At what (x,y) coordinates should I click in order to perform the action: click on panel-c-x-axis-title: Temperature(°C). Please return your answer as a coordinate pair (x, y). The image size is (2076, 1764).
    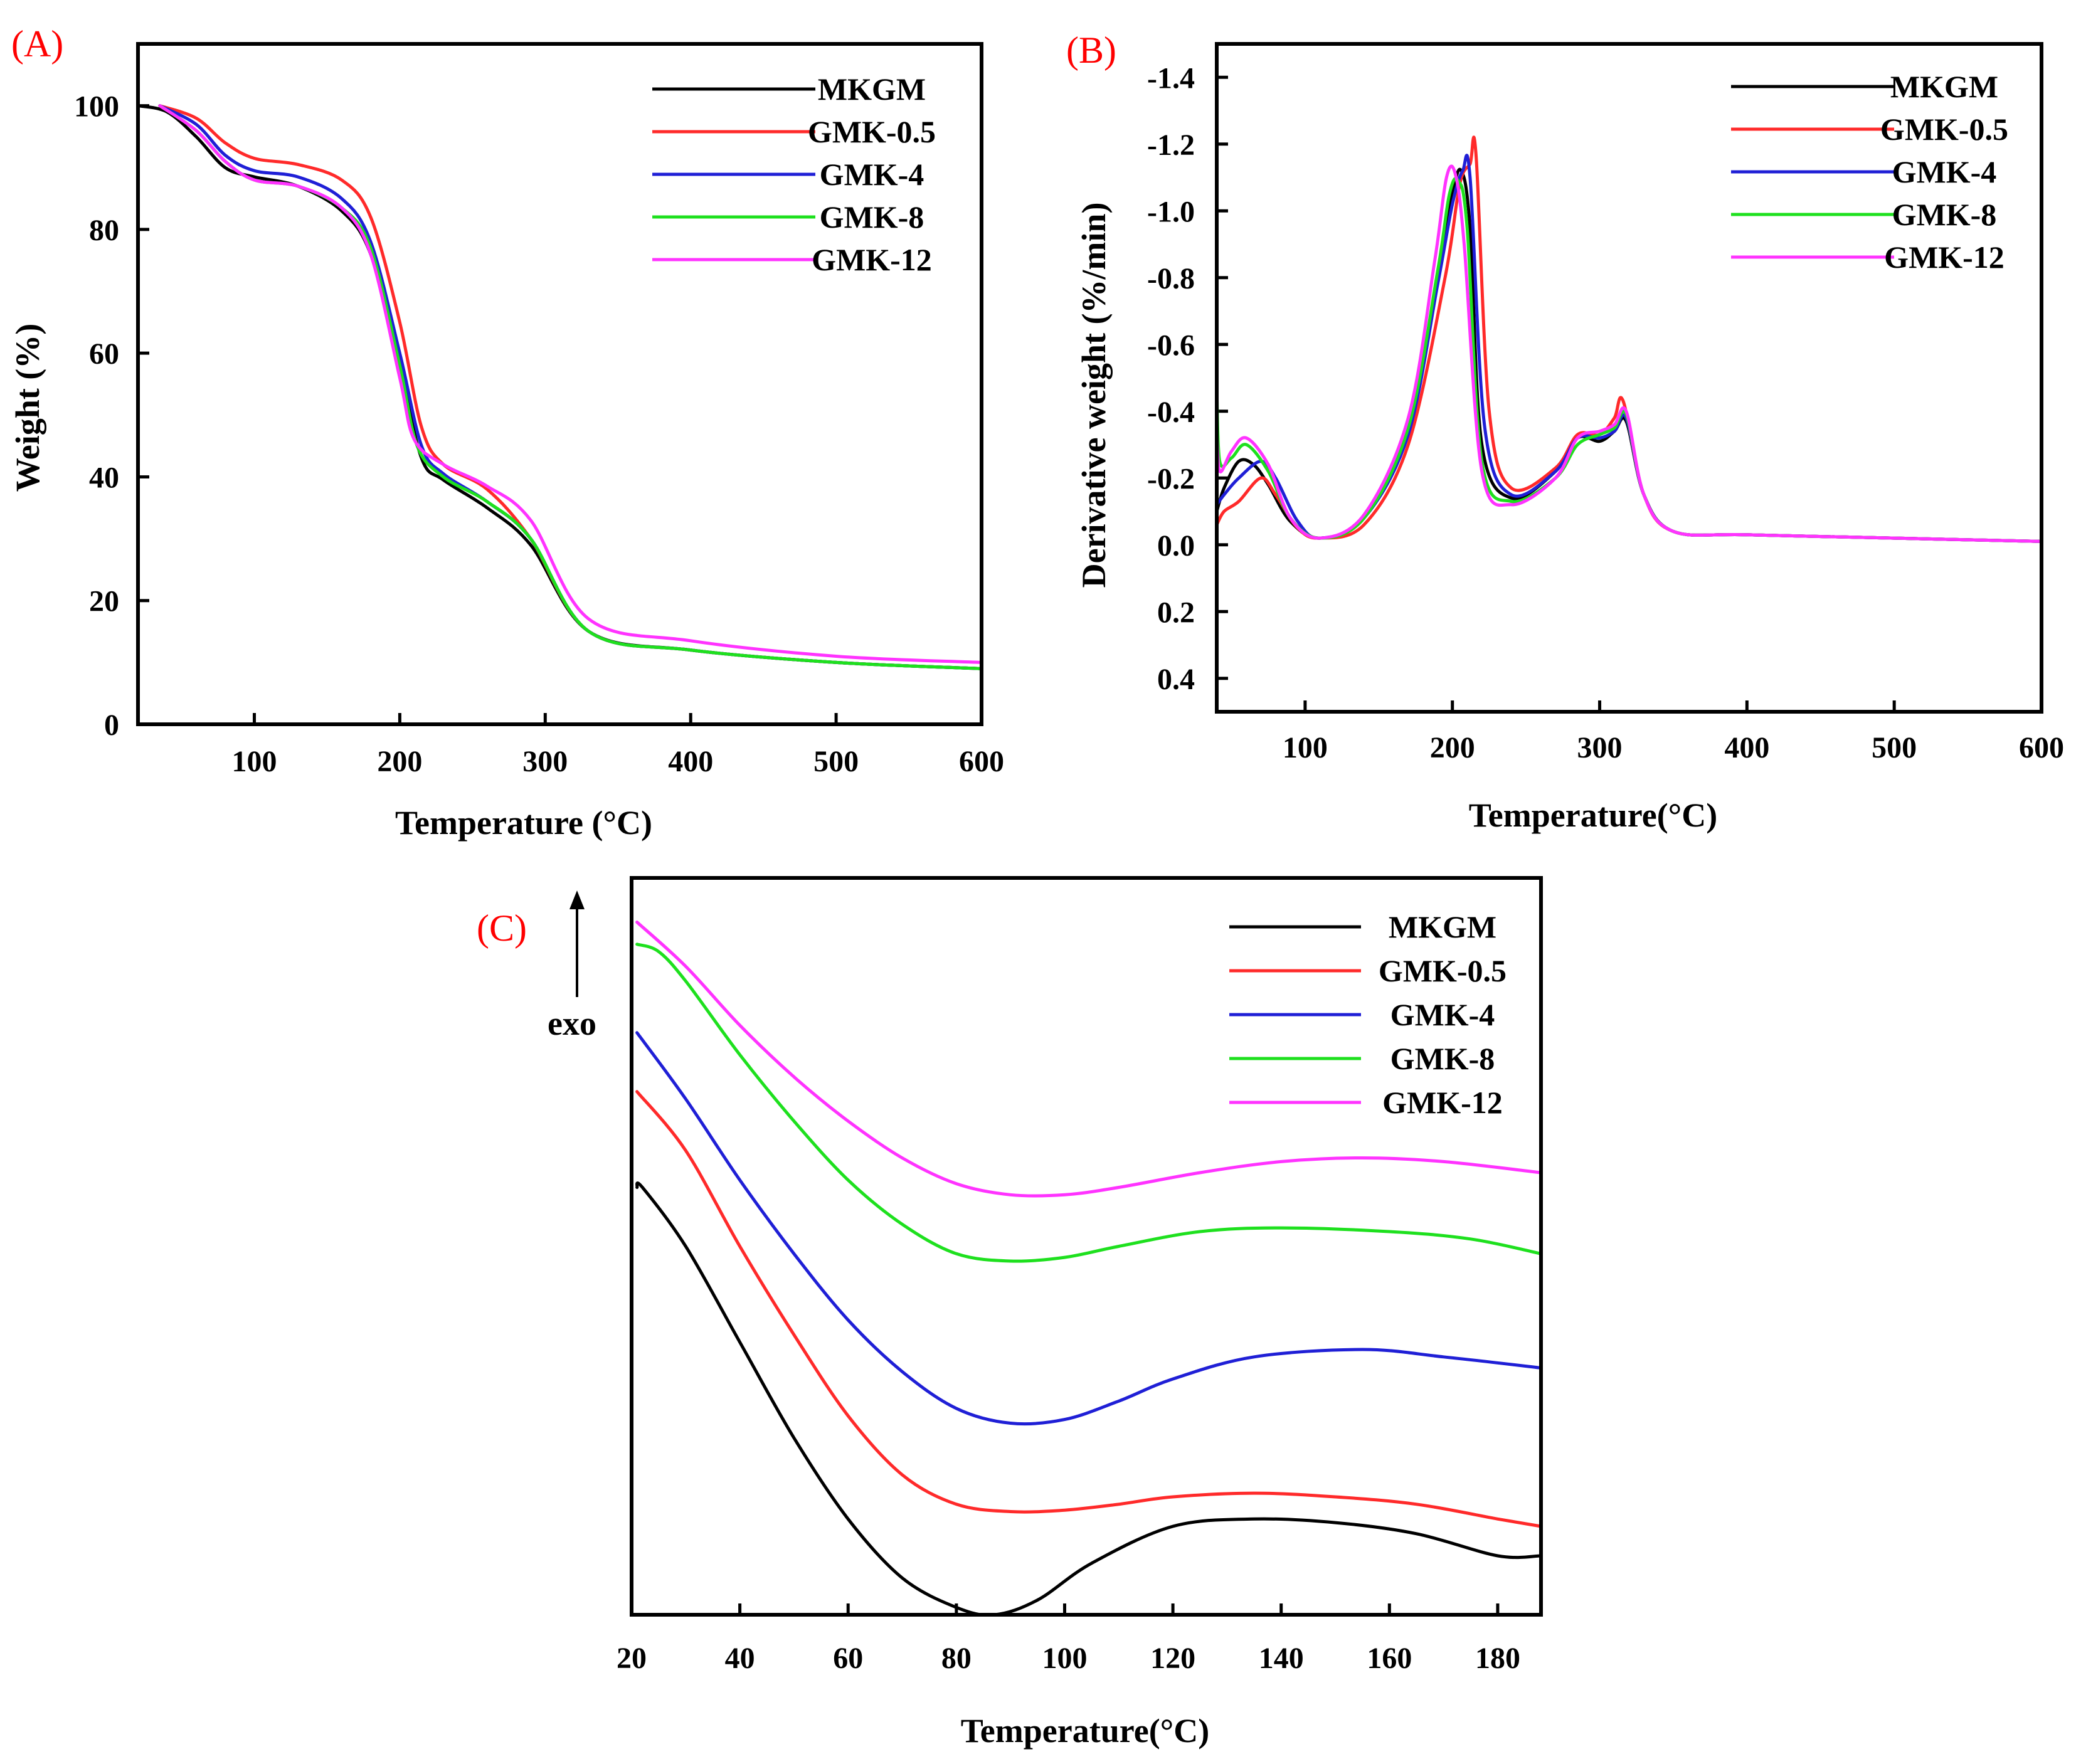
    Looking at the image, I should click on (1085, 1731).